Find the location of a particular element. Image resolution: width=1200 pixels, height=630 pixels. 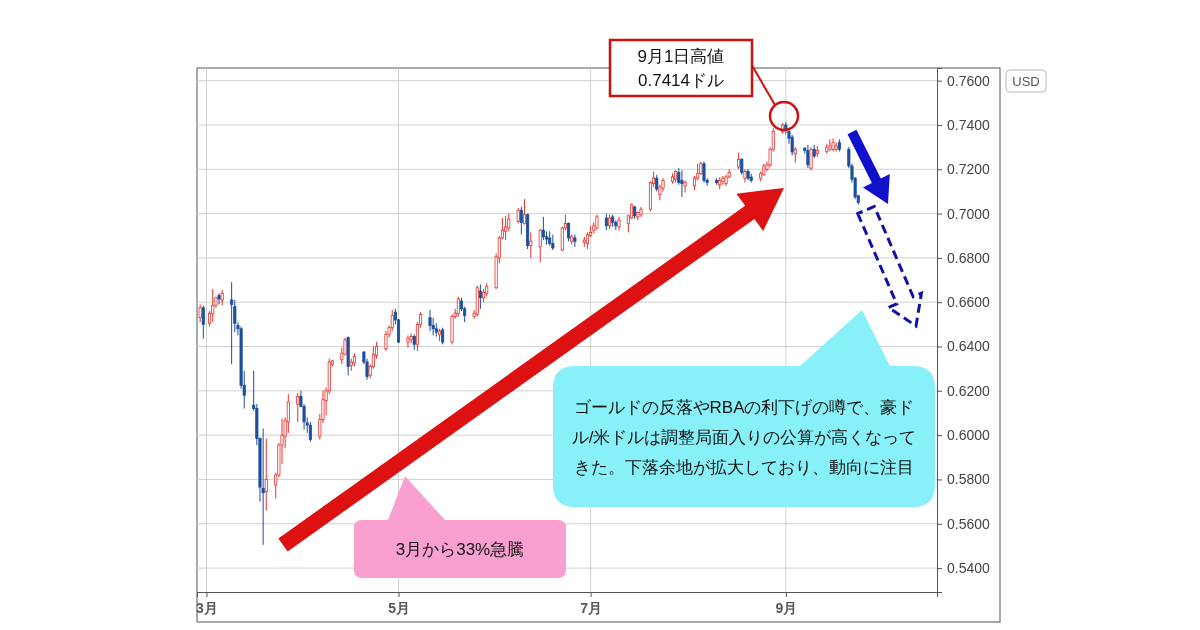

annotation: ゴールドの反落やRBAの利下げの噂で、豪ドル/米ドルは調整局面入りの公算が高くなってきた。下落余地が拡大しており、動向に注目 is located at coordinates (744, 437).